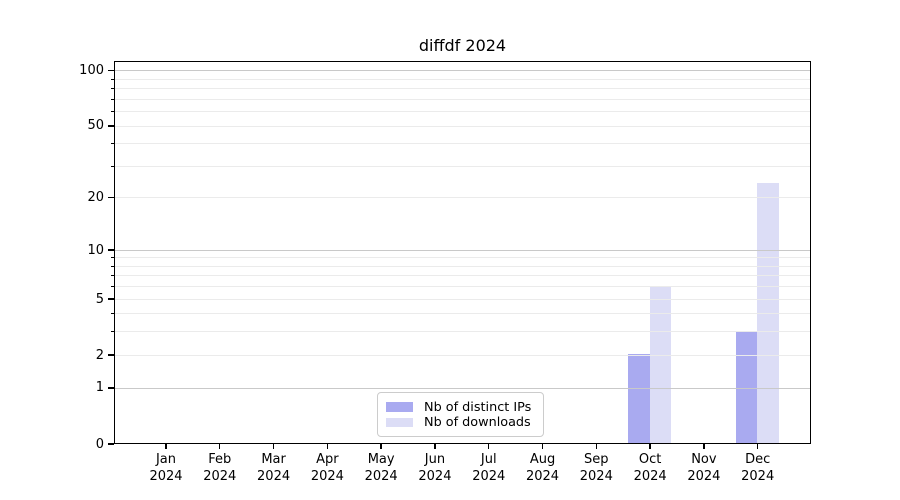 Image resolution: width=900 pixels, height=500 pixels. I want to click on x-tick-mark-jan, so click(166, 446).